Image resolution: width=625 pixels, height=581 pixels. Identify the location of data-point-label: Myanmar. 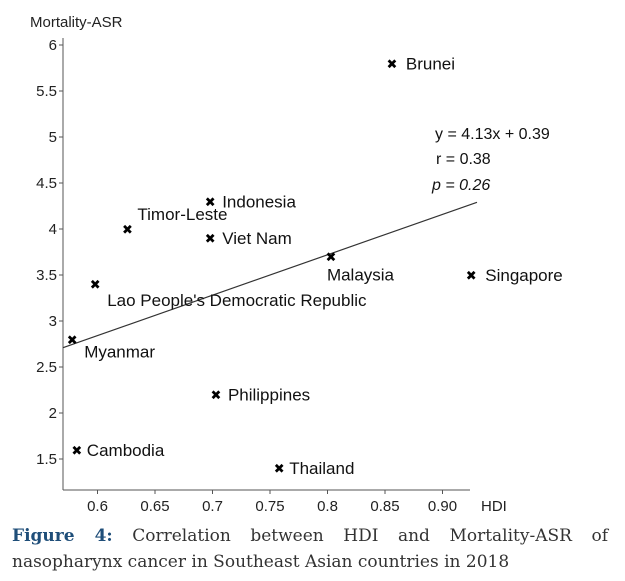
(119, 351).